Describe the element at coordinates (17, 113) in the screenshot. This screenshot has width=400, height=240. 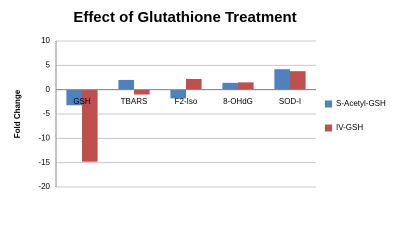
I see `y-axis-label: Fold Change` at that location.